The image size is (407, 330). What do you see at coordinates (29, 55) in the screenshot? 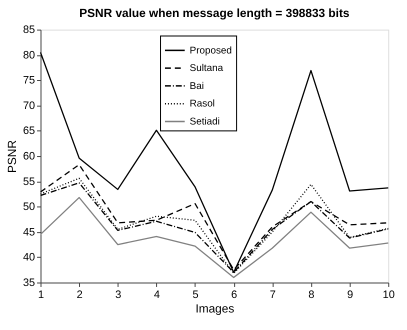
I see `y-tick-label: 80` at bounding box center [29, 55].